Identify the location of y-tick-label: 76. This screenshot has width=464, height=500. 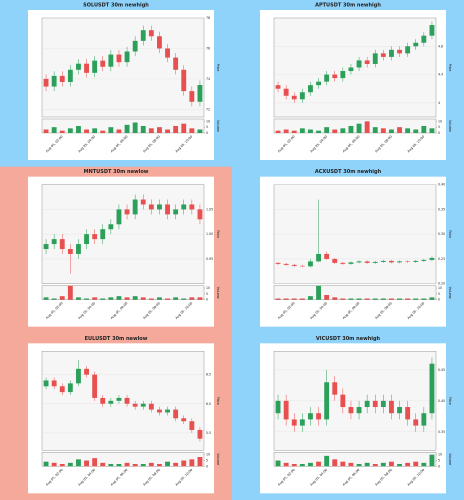
(208, 48).